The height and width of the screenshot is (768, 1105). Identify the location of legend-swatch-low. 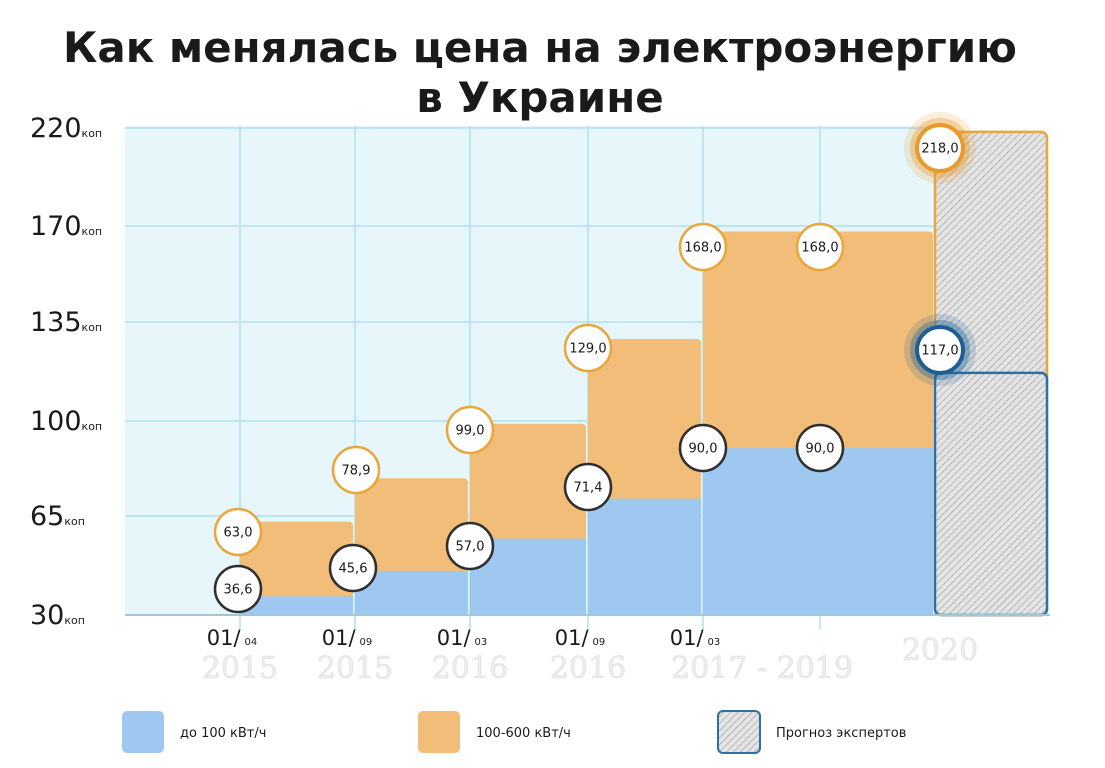
(143, 732).